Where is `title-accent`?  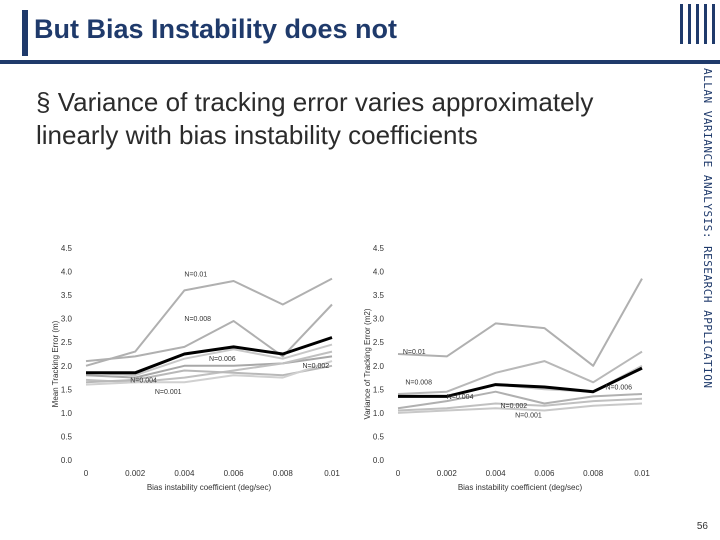 title-accent is located at coordinates (25, 33).